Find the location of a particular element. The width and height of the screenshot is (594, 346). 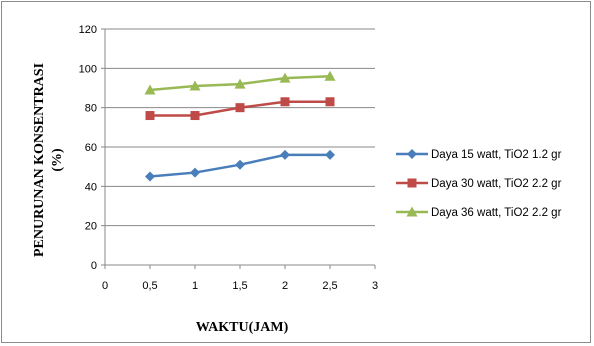

legend-entry: Daya 36 watt, TiO2 2.2 gr is located at coordinates (479, 212).